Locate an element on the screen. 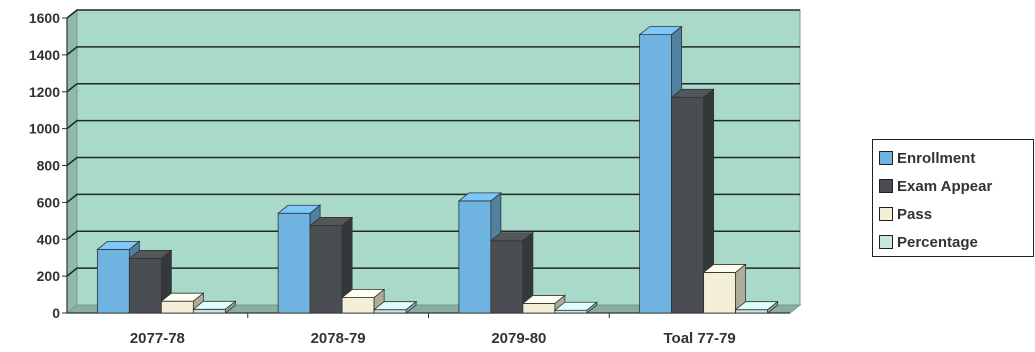  y-tick-label: 0 is located at coordinates (56, 313).